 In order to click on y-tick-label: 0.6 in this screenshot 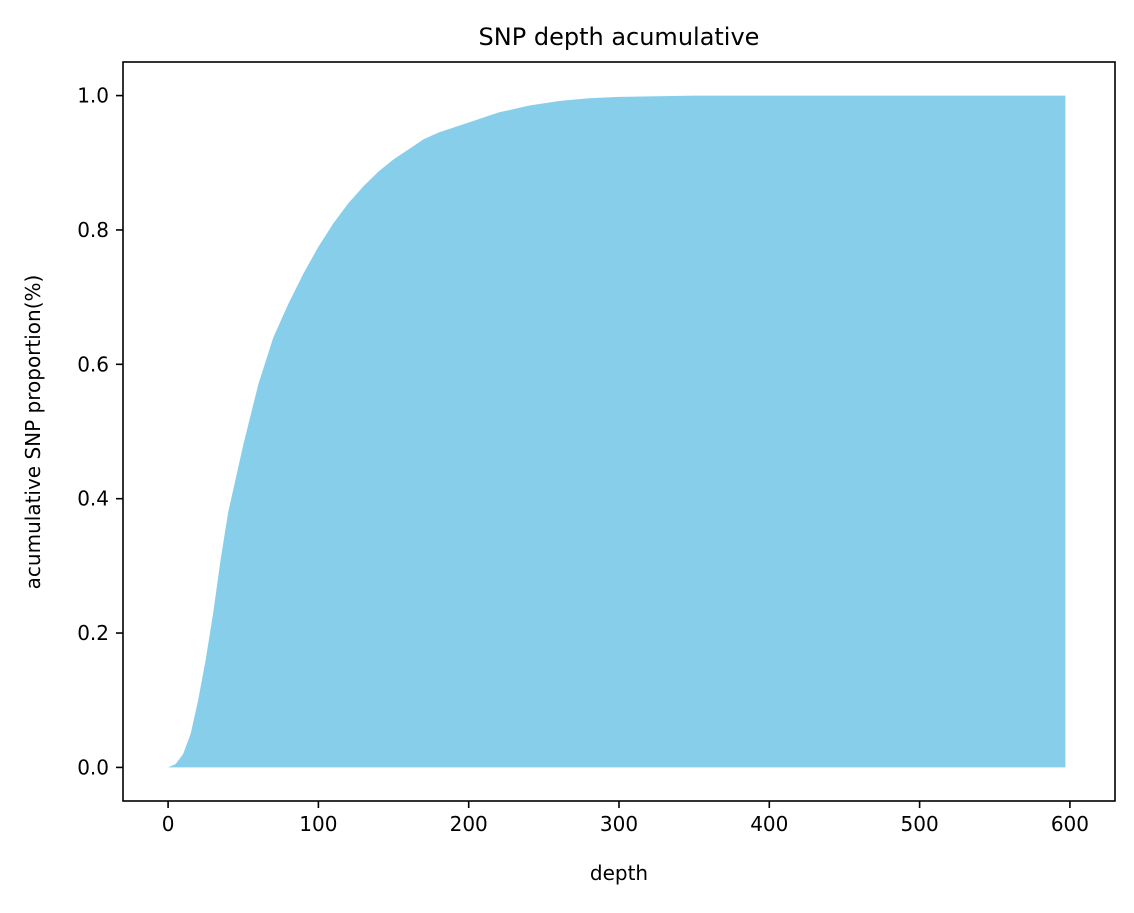, I will do `click(93, 364)`.